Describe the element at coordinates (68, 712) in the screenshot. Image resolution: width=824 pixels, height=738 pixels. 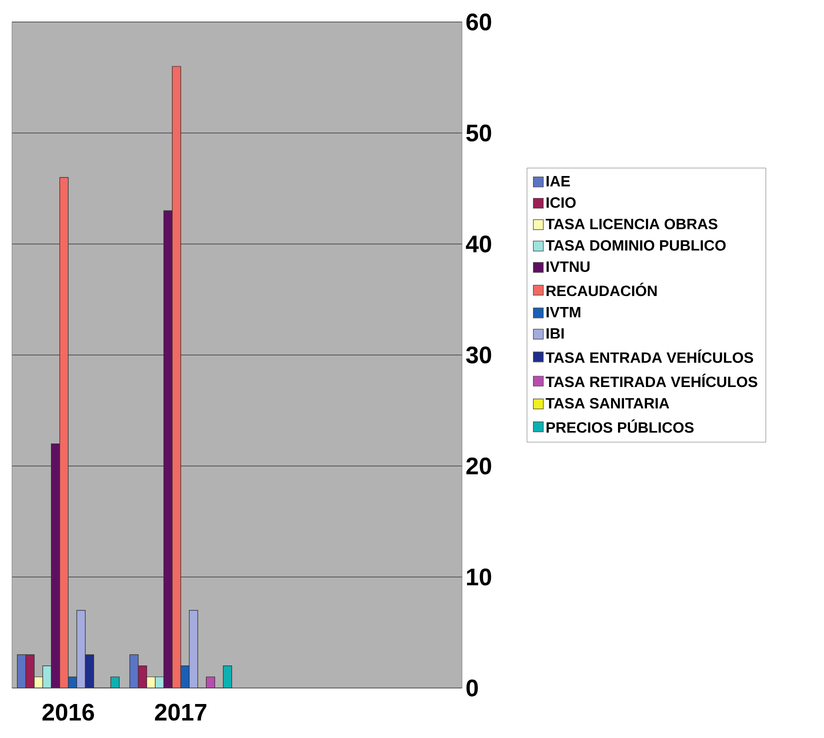
I see `x-tick-label: 2016` at that location.